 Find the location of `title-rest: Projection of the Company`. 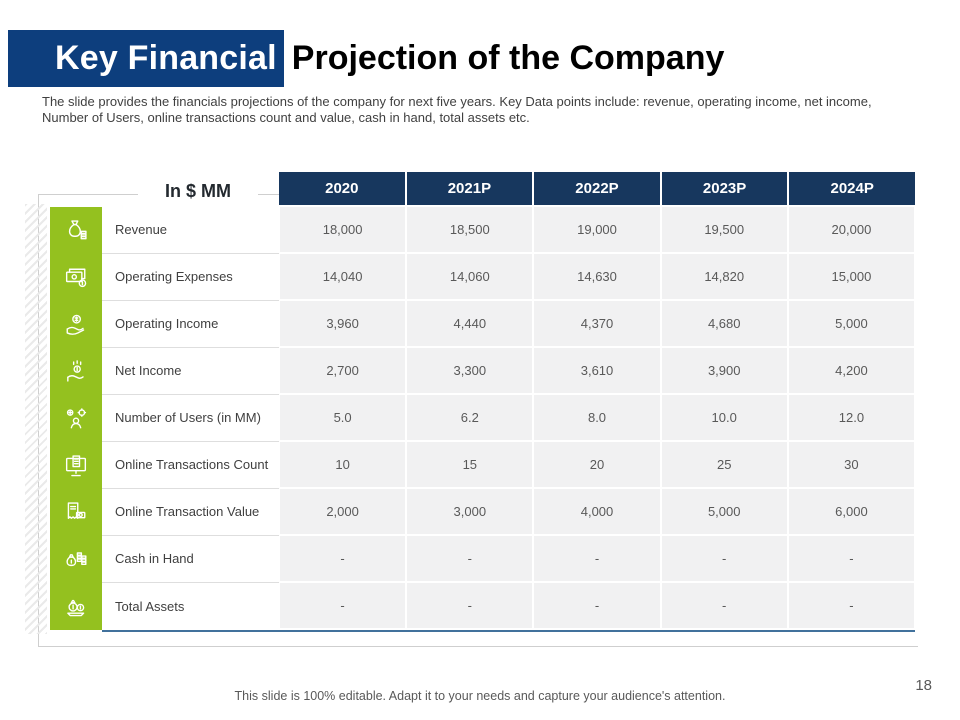

title-rest: Projection of the Company is located at coordinates (508, 58).